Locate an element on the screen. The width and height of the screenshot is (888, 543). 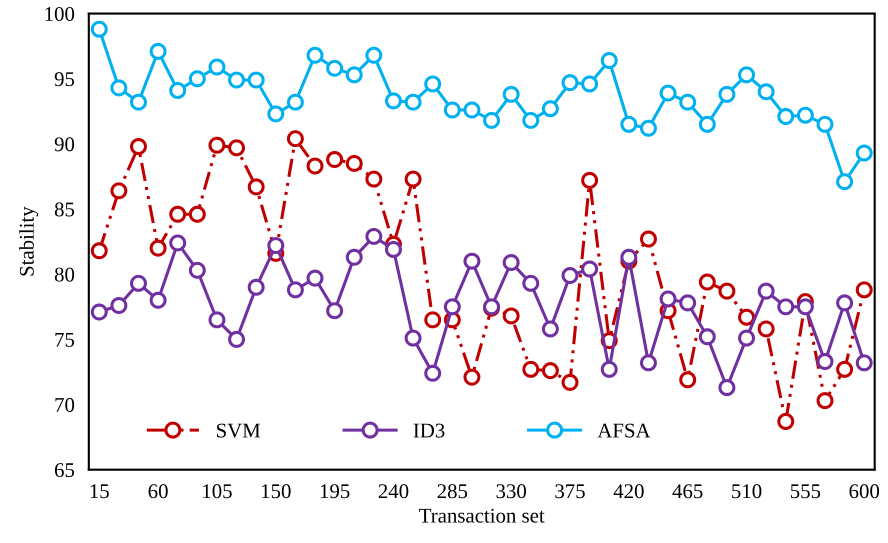
x-tick-label: 240 is located at coordinates (393, 491).